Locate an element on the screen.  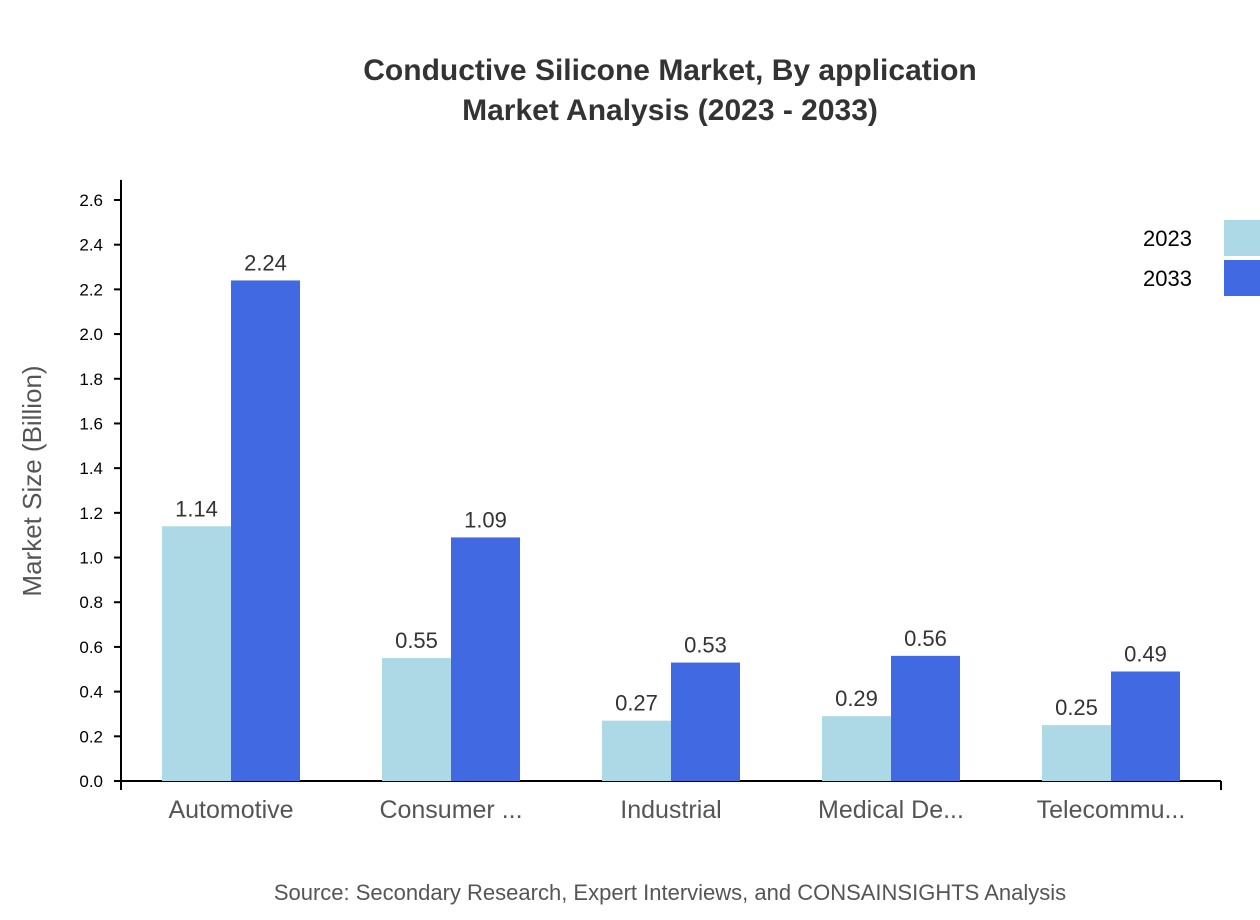
y-tick-label: 1.0 is located at coordinates (91, 558).